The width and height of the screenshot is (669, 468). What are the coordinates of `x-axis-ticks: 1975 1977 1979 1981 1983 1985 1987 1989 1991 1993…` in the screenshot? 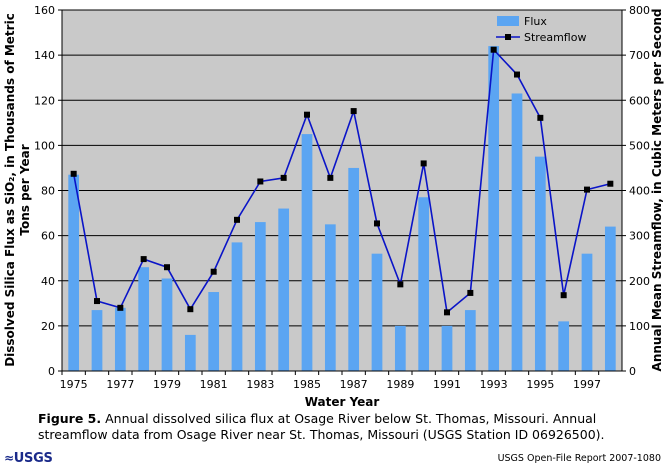 It's located at (330, 381).